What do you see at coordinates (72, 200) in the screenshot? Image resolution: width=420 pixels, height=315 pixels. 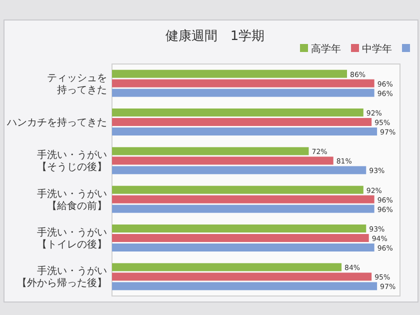 I see `y-tick-label: 手洗い・うがい【給食の前】` at bounding box center [72, 200].